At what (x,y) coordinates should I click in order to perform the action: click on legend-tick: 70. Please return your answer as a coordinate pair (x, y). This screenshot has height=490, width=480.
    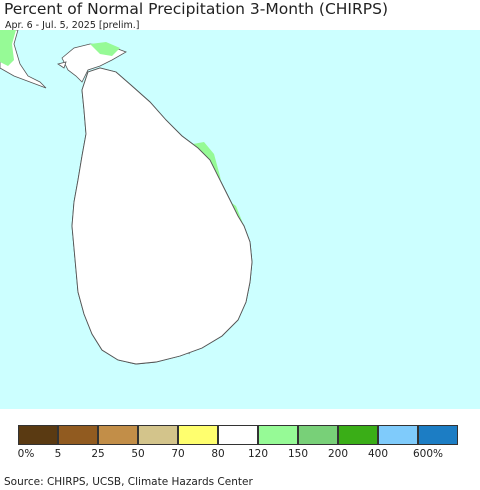
    Looking at the image, I should click on (178, 454).